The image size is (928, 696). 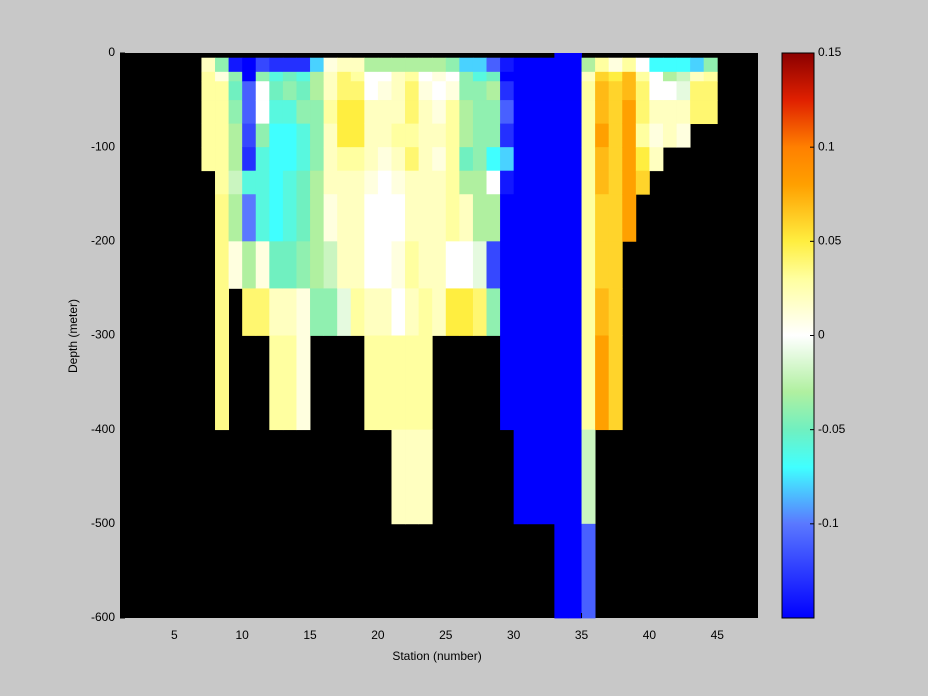 What do you see at coordinates (103, 523) in the screenshot?
I see `y-tick-label: -500` at bounding box center [103, 523].